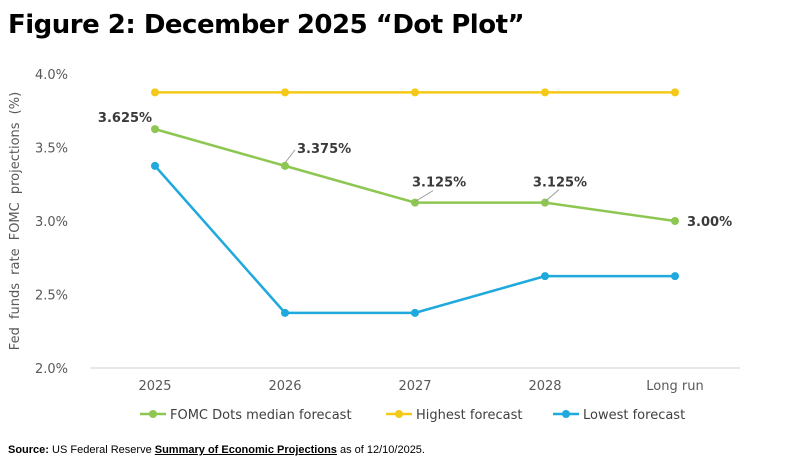 Image resolution: width=795 pixels, height=473 pixels. I want to click on data-label: 3.625%, so click(125, 118).